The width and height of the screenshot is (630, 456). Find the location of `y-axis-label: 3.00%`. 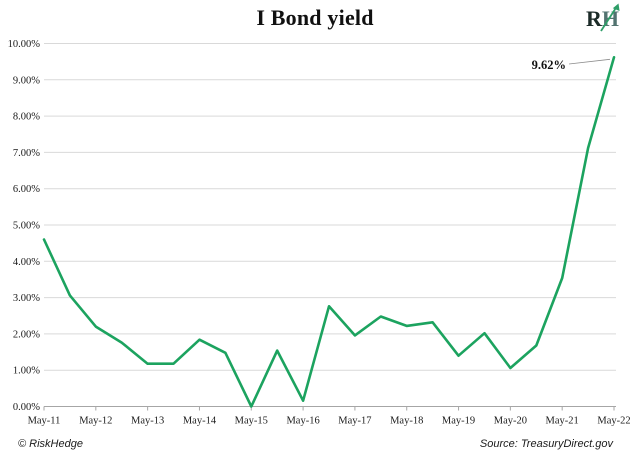

y-axis-label: 3.00% is located at coordinates (26, 298).